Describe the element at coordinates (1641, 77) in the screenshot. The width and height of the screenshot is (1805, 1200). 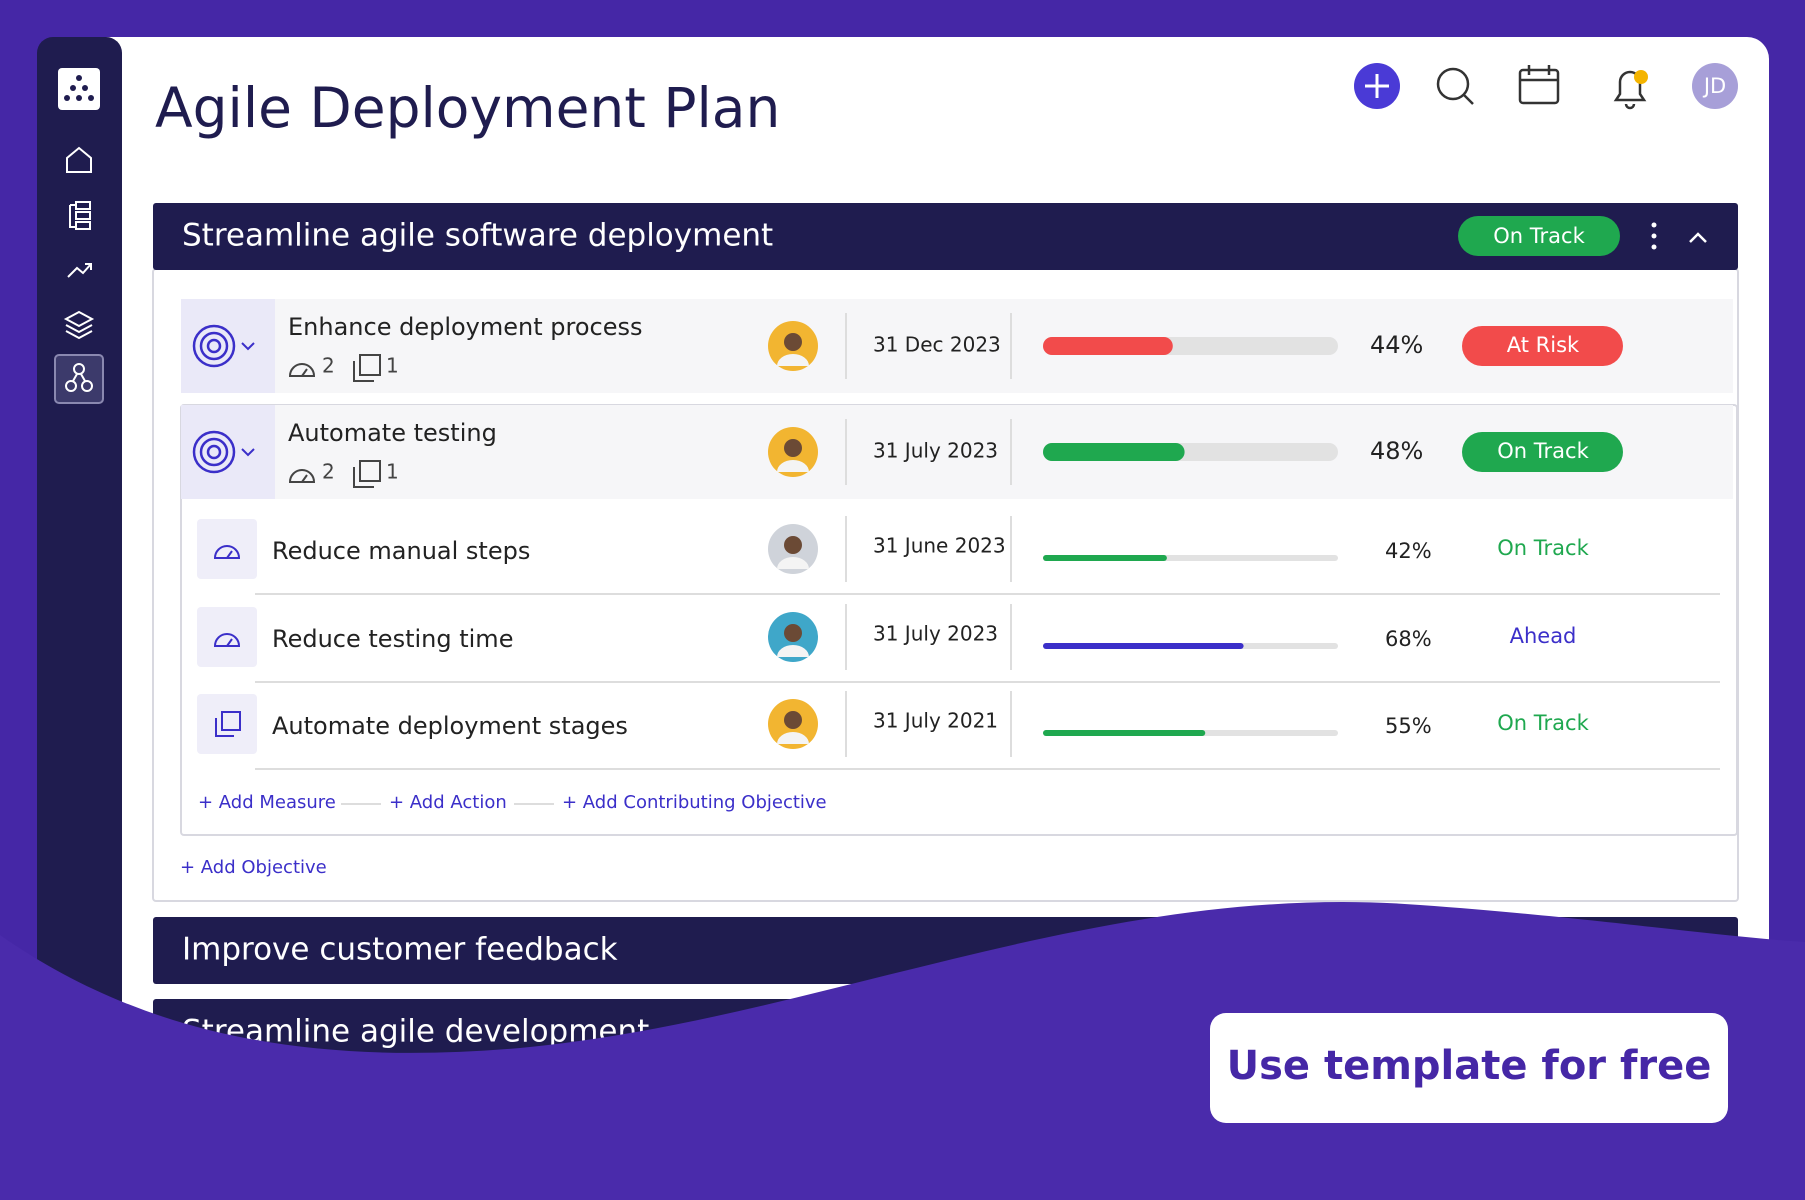
I see `notification-dot` at that location.